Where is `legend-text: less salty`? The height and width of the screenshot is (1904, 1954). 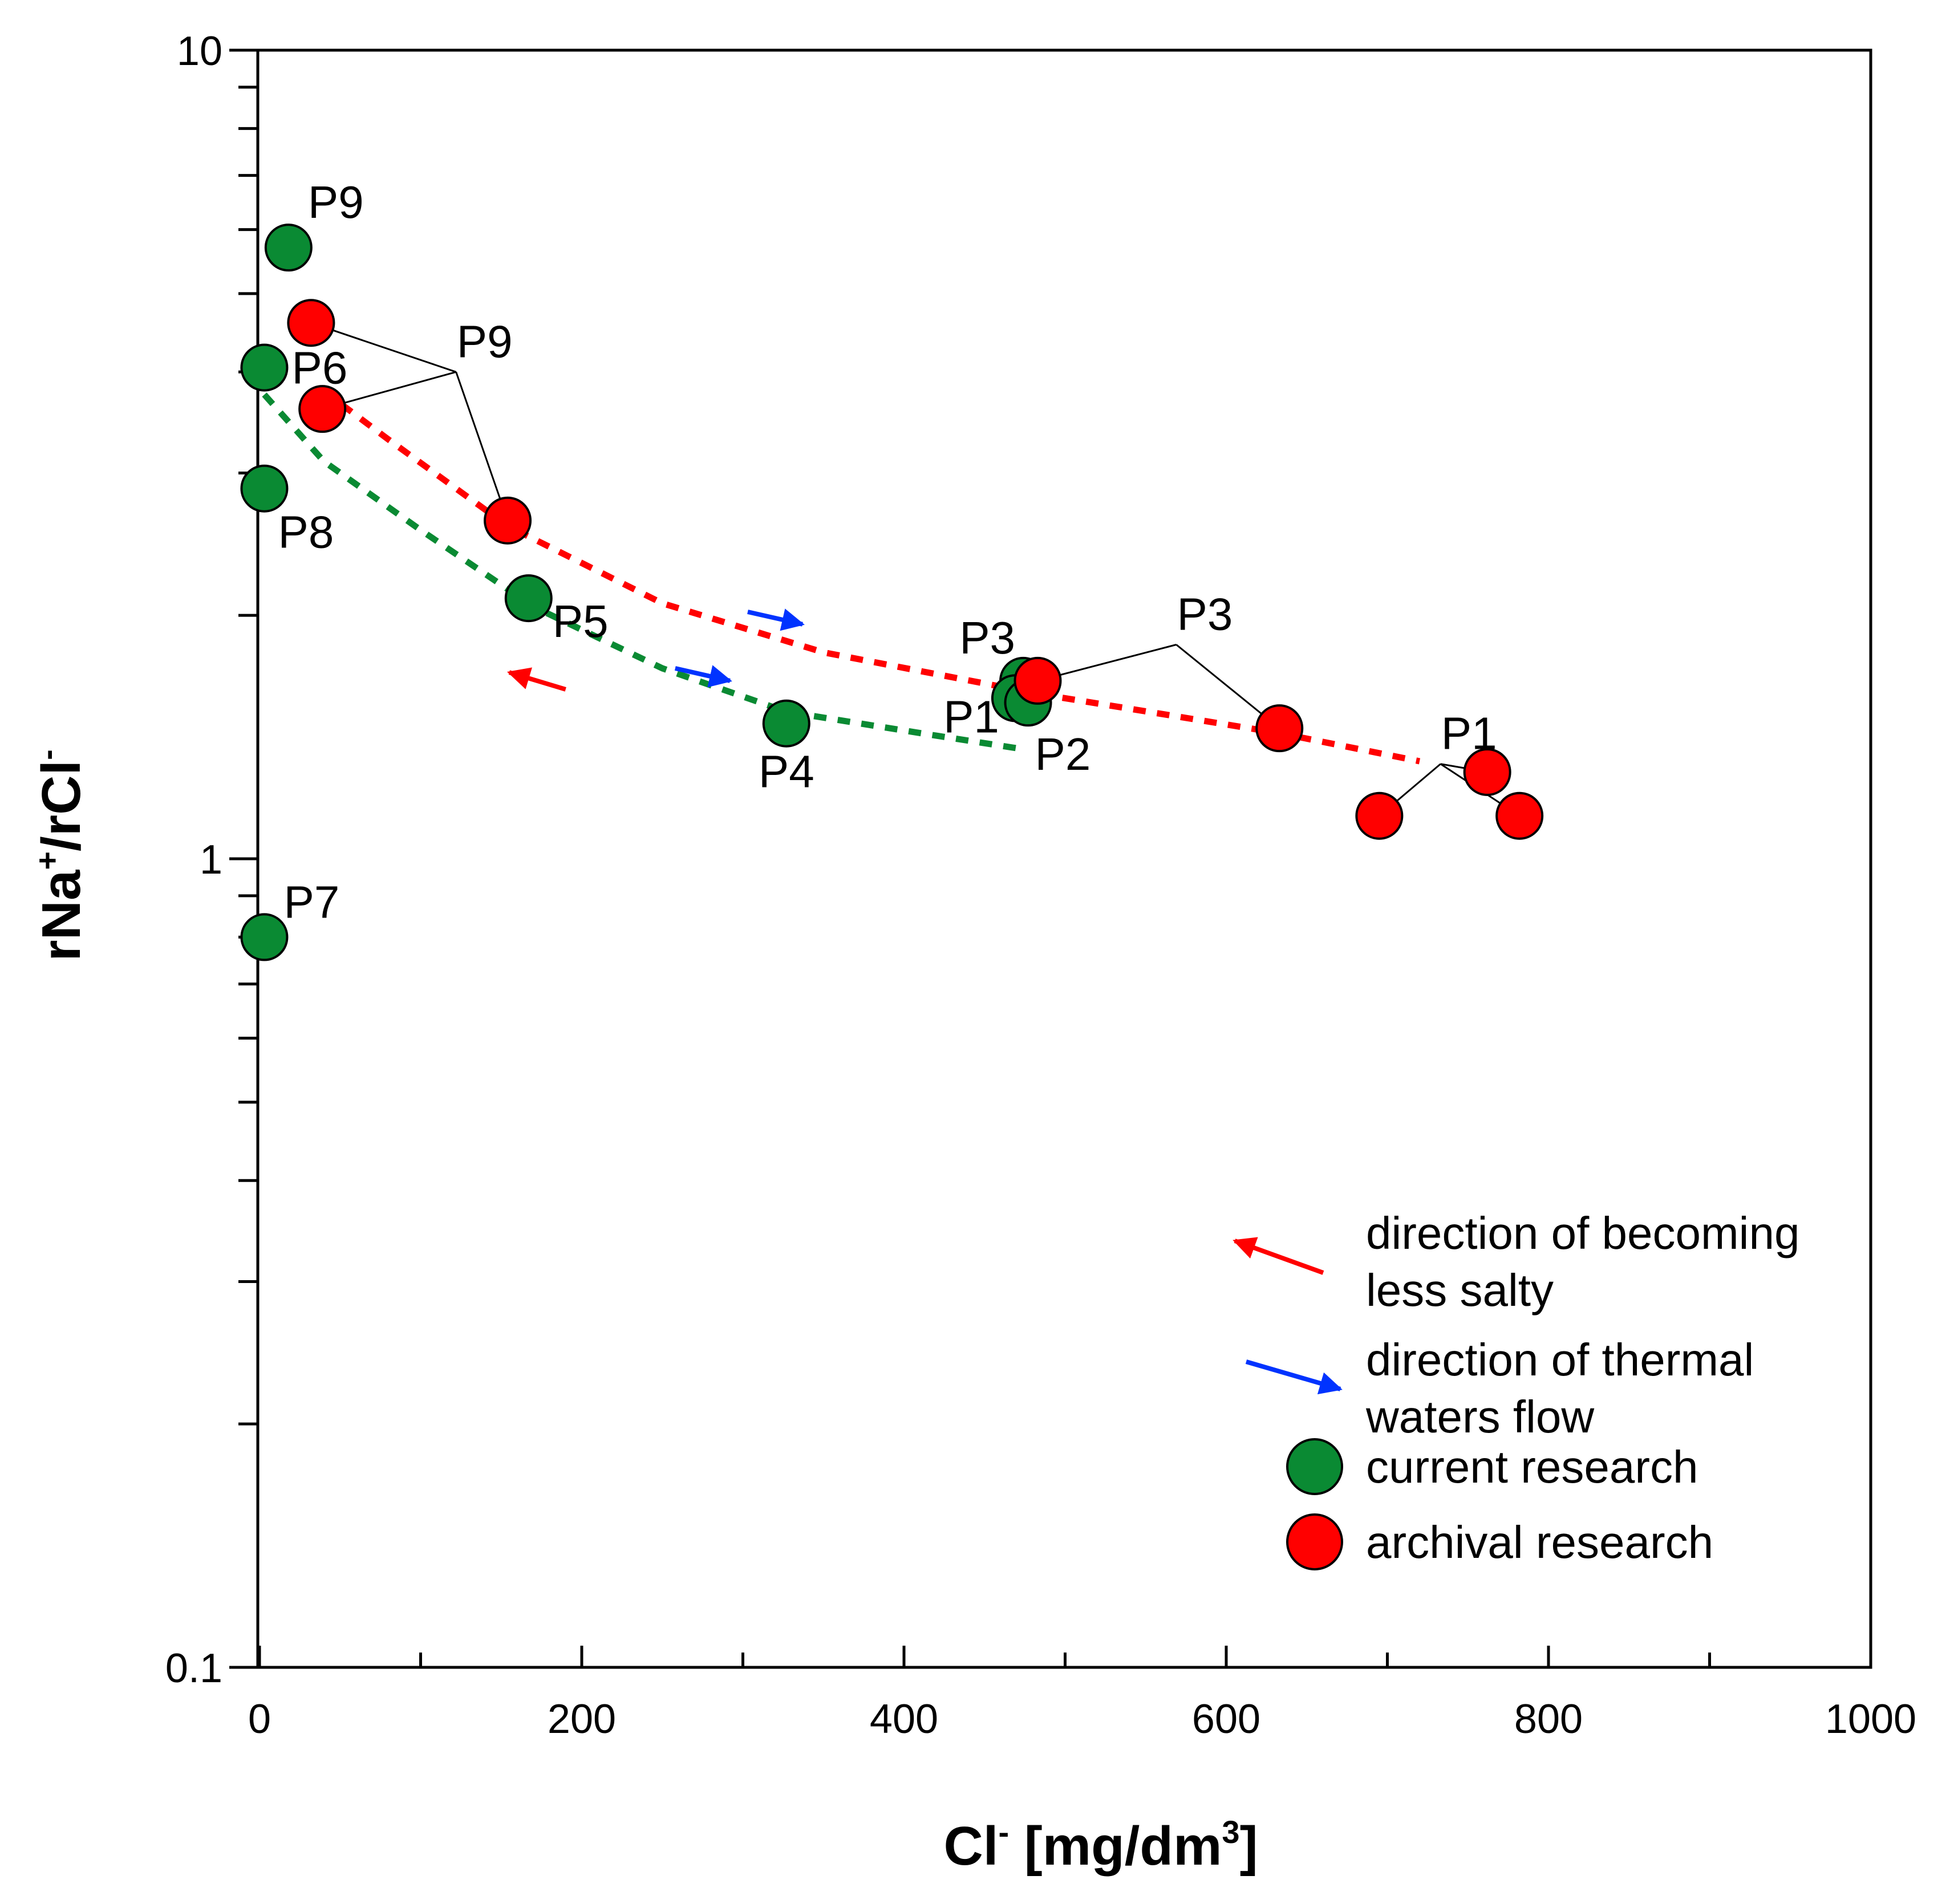
legend-text: less salty is located at coordinates (1460, 1290).